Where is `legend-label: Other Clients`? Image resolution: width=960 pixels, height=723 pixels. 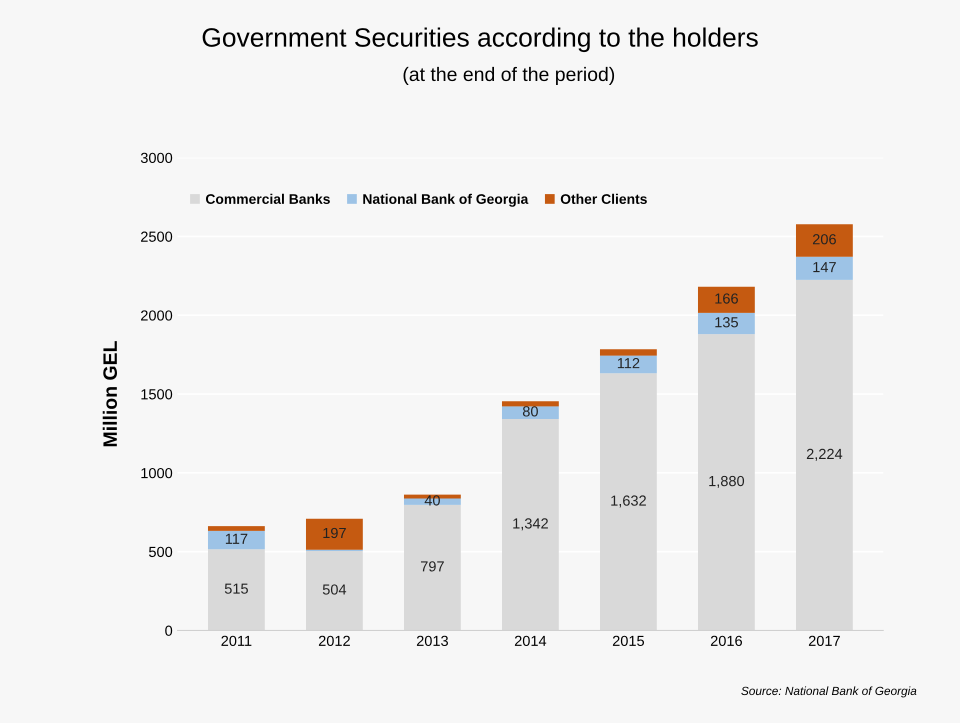
legend-label: Other Clients is located at coordinates (603, 199).